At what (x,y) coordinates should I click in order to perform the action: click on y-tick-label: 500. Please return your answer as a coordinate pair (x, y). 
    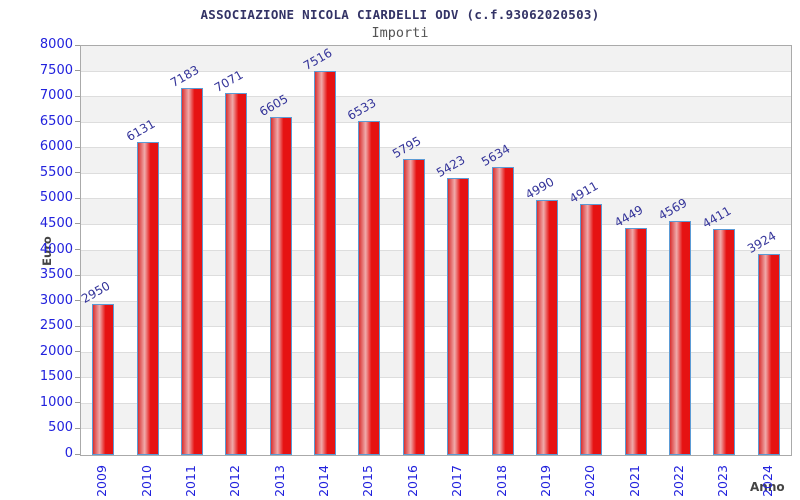
    Looking at the image, I should click on (60, 428).